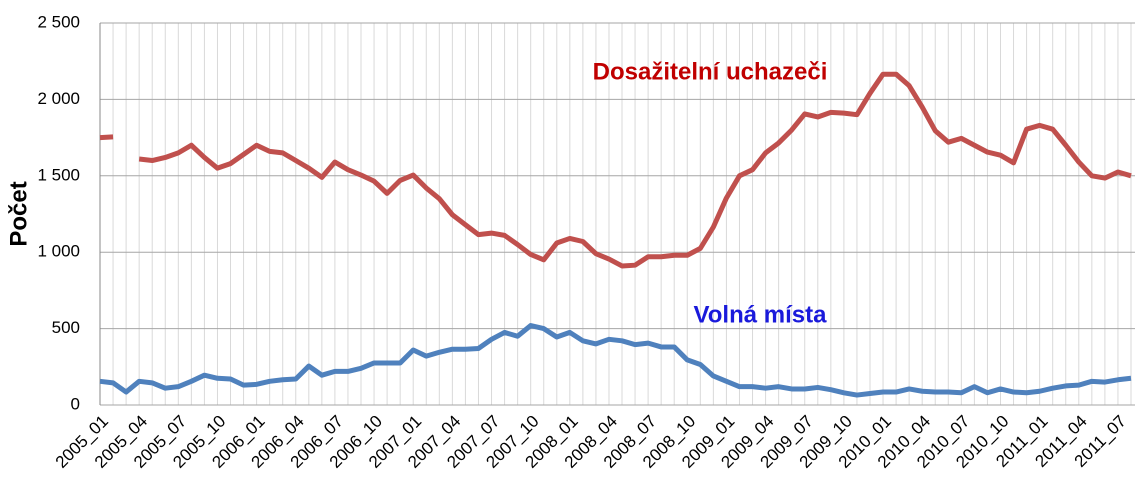  Describe the element at coordinates (18, 213) in the screenshot. I see `y-axis-label: Počet` at that location.